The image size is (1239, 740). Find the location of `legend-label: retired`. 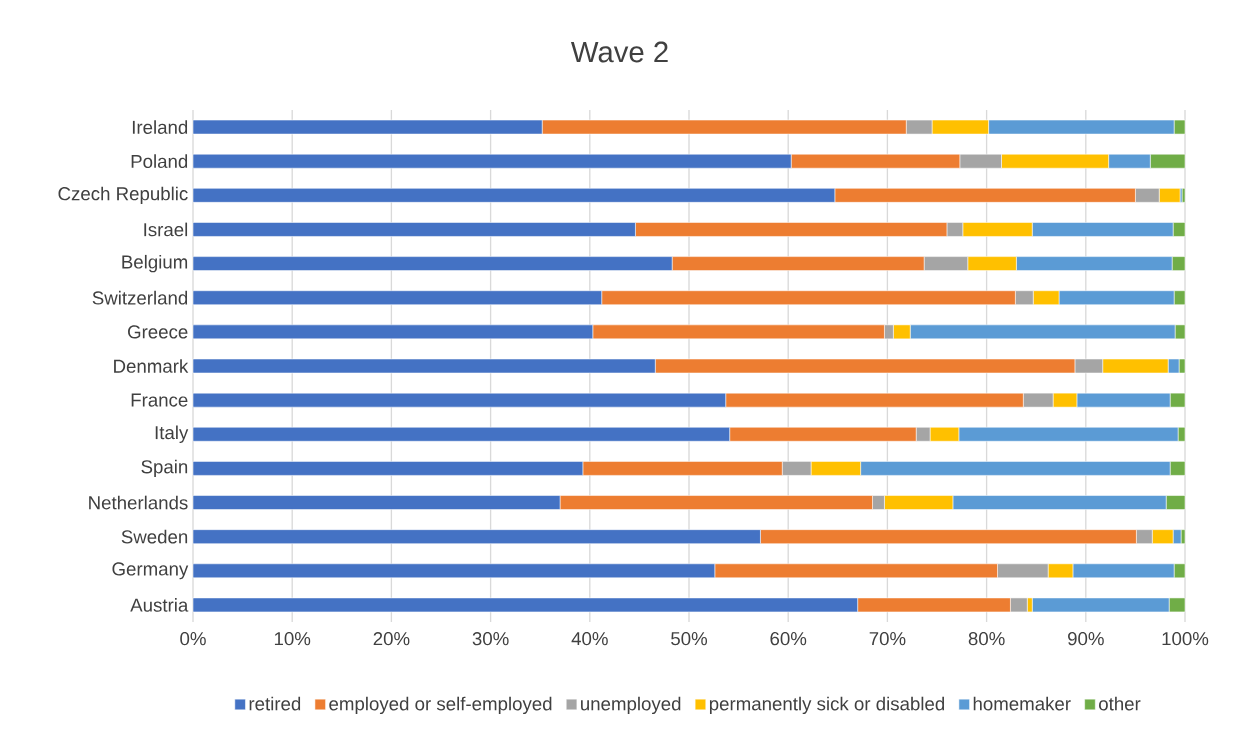

legend-label: retired is located at coordinates (275, 703).